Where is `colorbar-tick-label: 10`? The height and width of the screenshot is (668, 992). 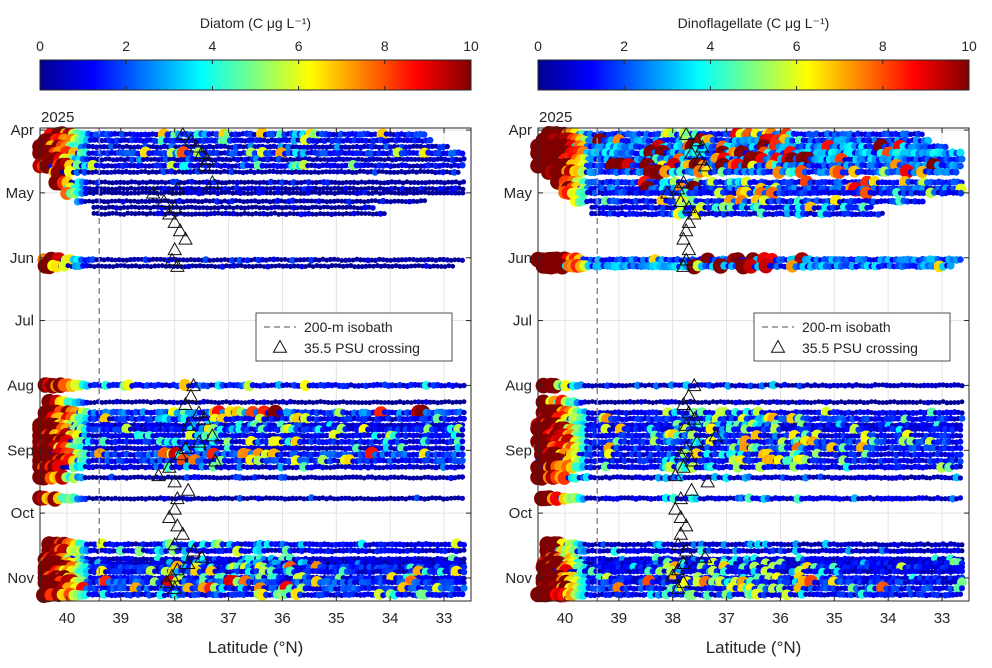
colorbar-tick-label: 10 is located at coordinates (969, 46).